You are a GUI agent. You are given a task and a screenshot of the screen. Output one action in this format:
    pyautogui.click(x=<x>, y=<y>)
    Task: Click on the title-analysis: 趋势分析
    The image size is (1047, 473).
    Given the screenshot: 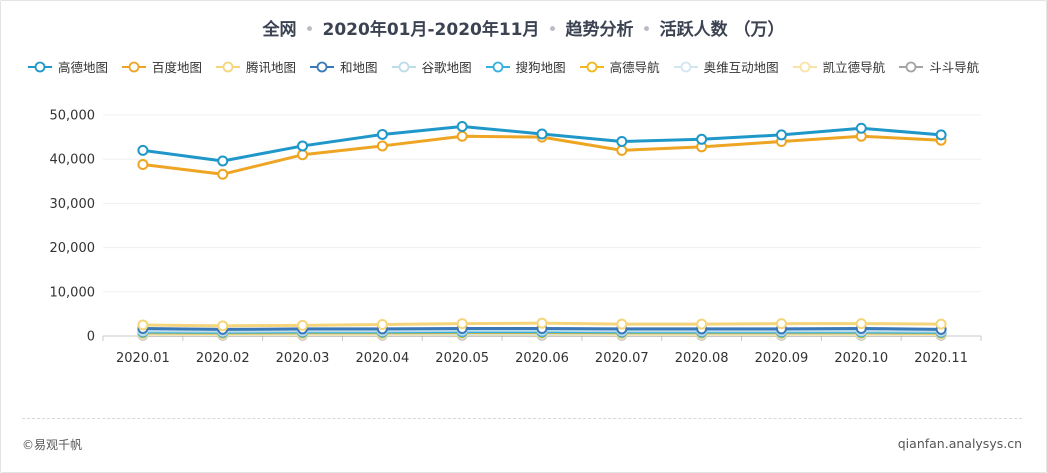 What is the action you would take?
    pyautogui.click(x=599, y=30)
    